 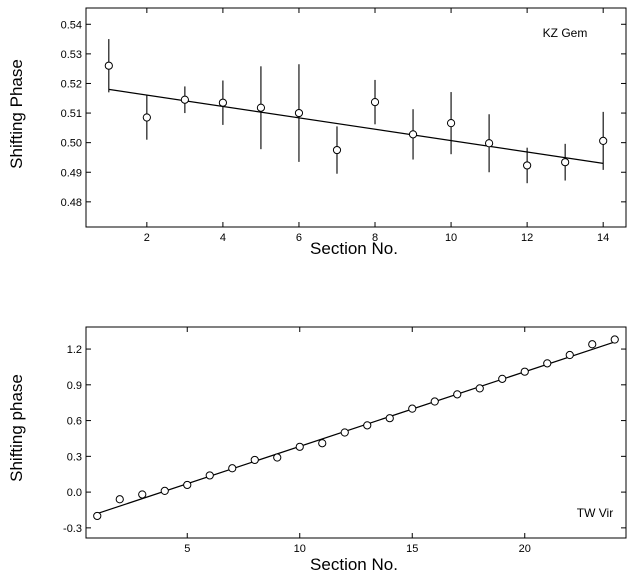 What do you see at coordinates (16, 428) in the screenshot?
I see `bottom-y-axis-label: Shifting phase` at bounding box center [16, 428].